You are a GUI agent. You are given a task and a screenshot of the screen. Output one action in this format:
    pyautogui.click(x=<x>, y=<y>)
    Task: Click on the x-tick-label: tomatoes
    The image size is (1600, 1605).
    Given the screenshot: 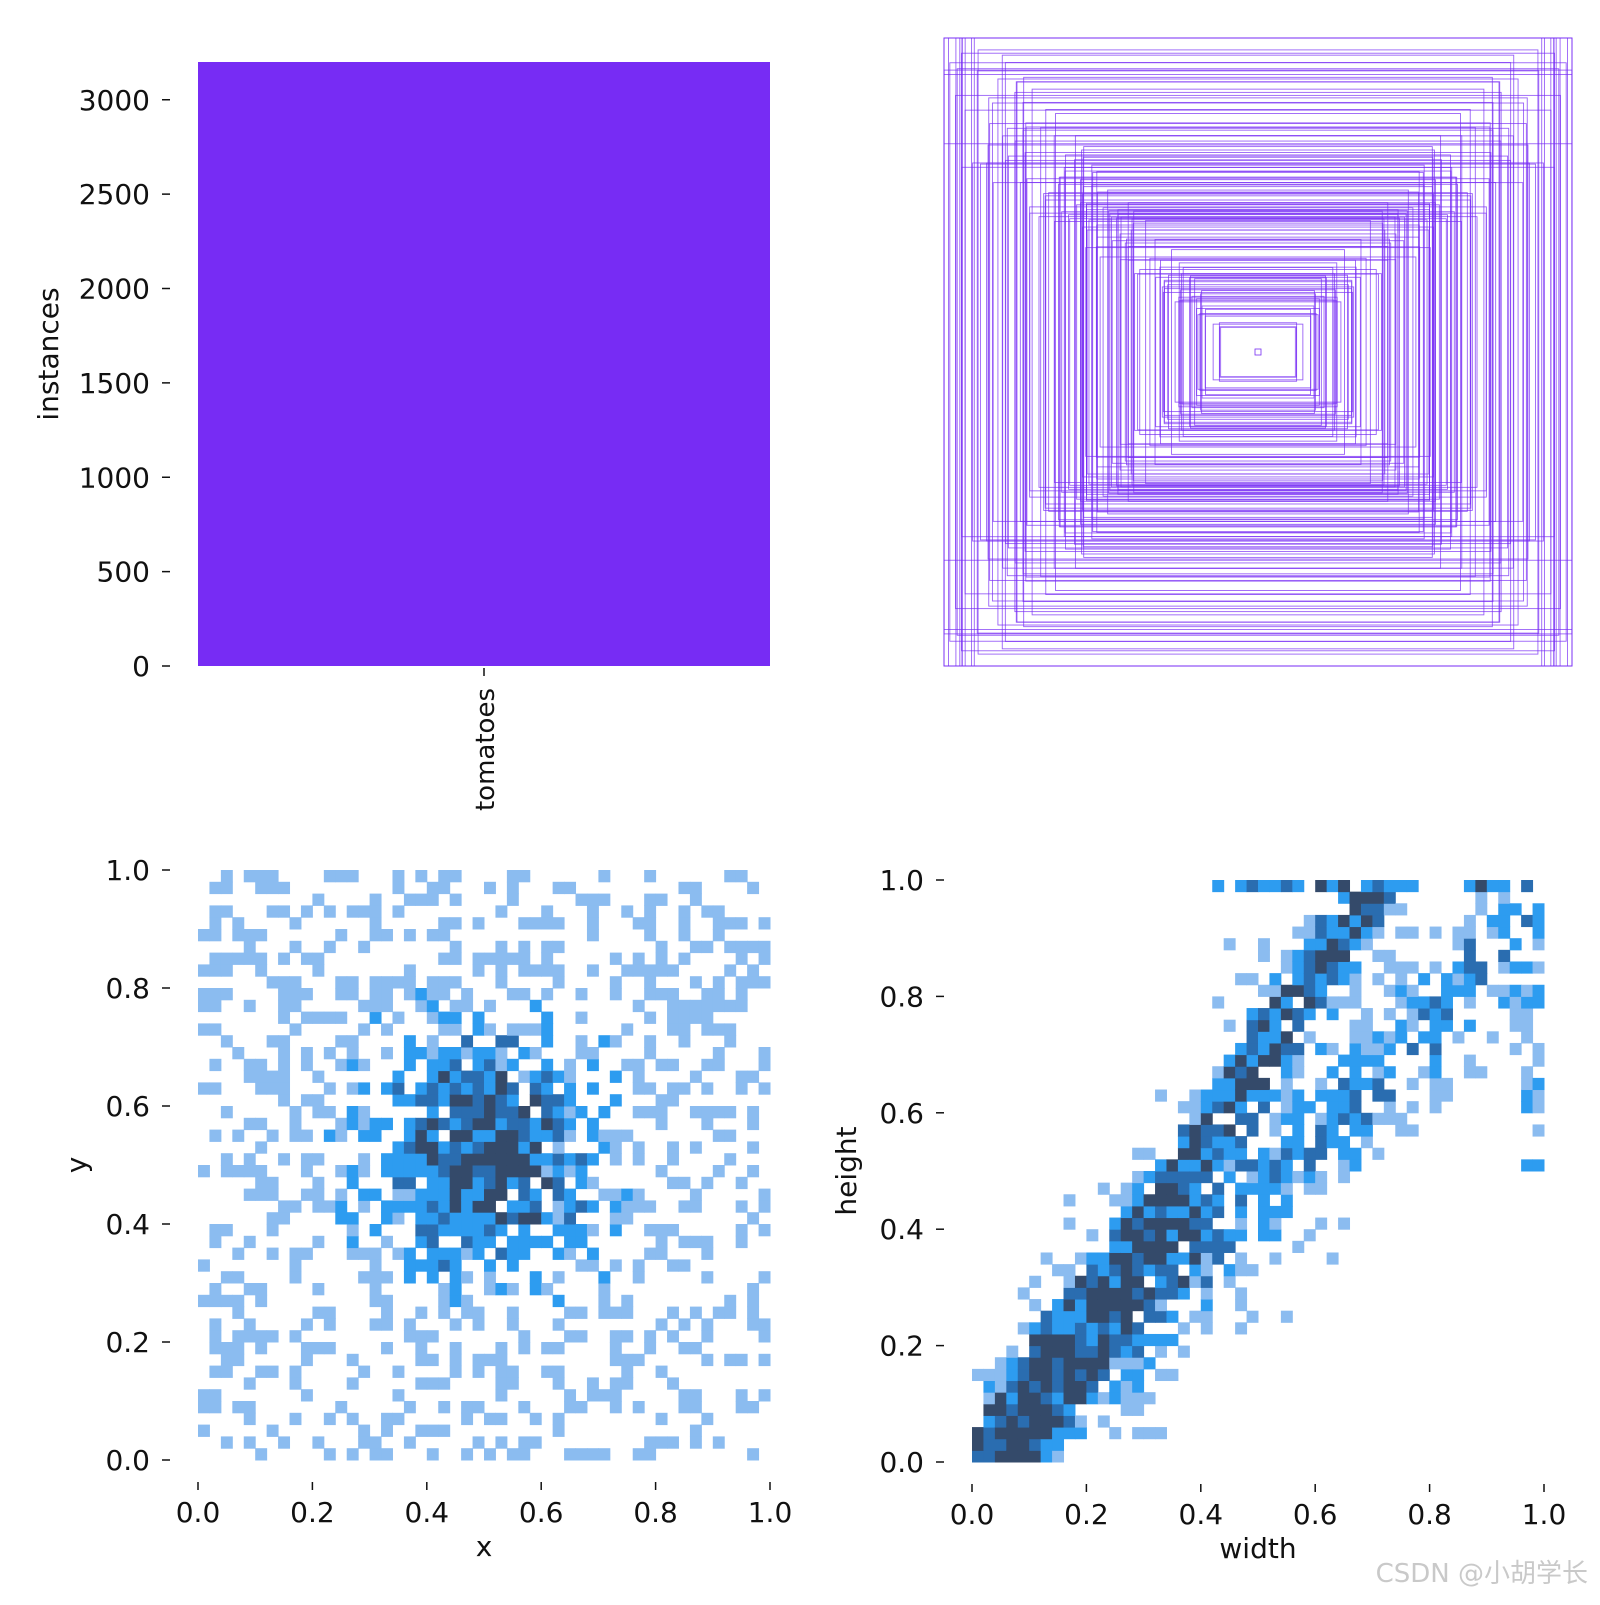 What is the action you would take?
    pyautogui.click(x=486, y=749)
    